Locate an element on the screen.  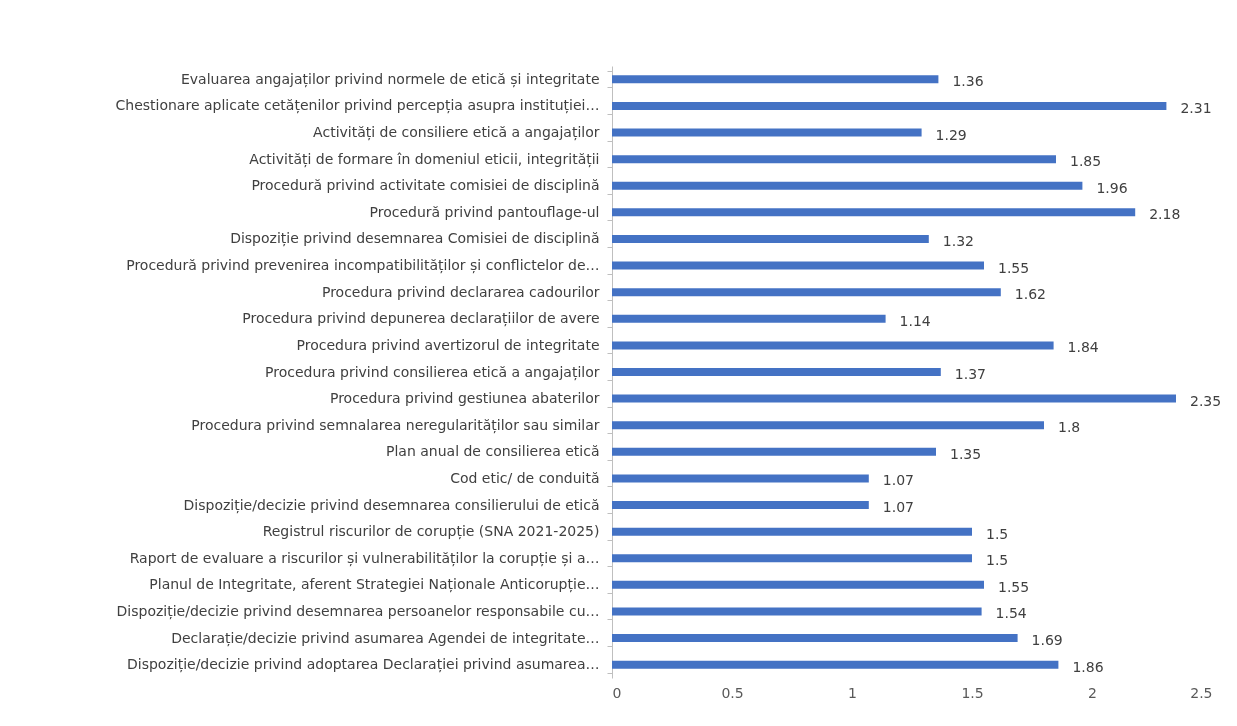
data-label: 1.35 is located at coordinates (966, 453).